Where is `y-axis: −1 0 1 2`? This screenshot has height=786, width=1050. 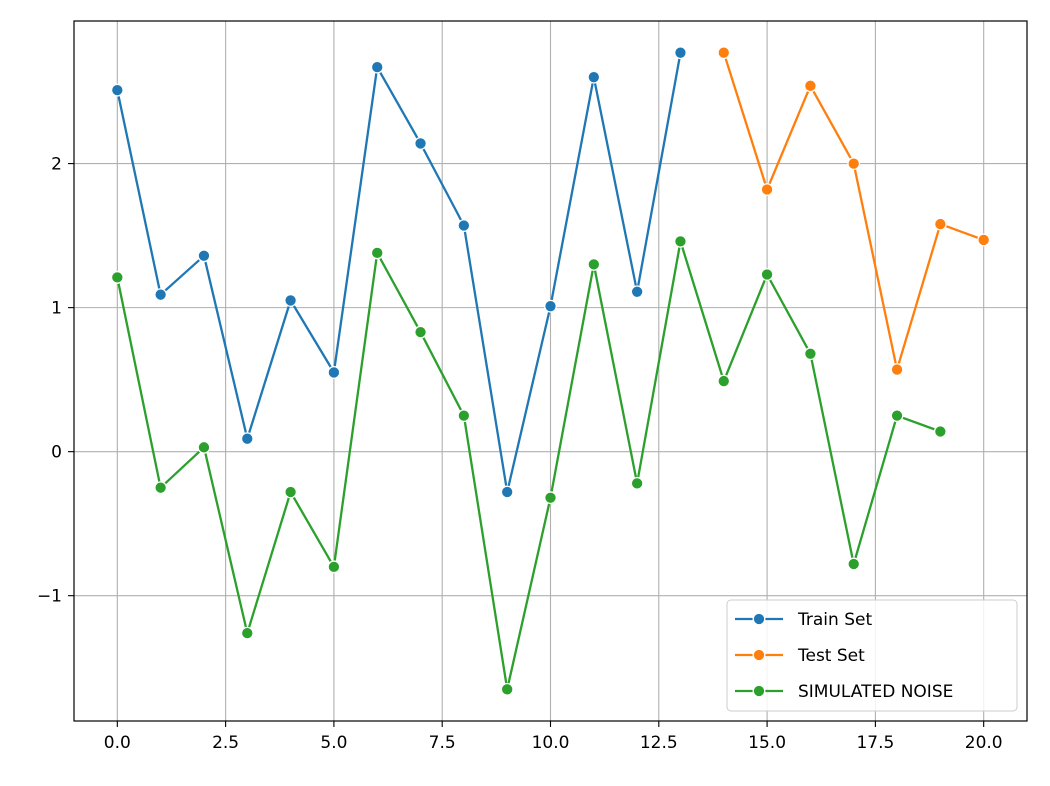 y-axis: −1 0 1 2 is located at coordinates (55, 381).